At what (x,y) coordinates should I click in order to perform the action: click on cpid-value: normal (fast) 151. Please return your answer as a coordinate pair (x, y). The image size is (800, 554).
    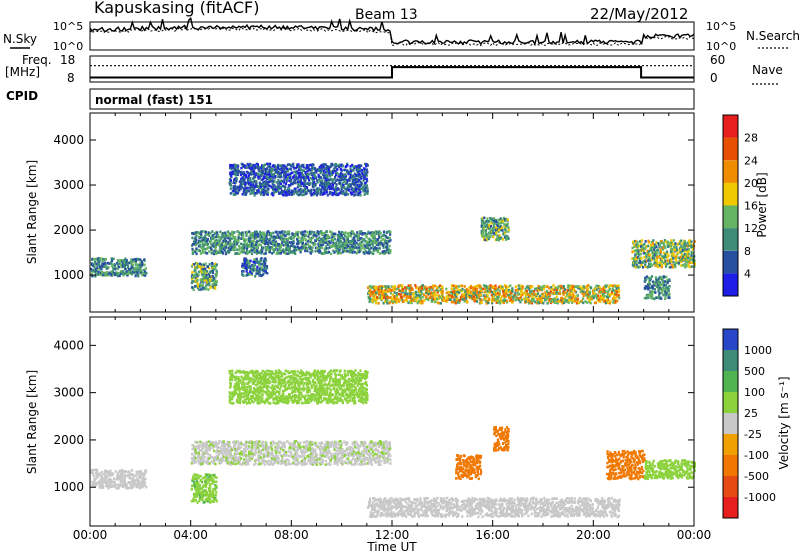
    Looking at the image, I should click on (154, 100).